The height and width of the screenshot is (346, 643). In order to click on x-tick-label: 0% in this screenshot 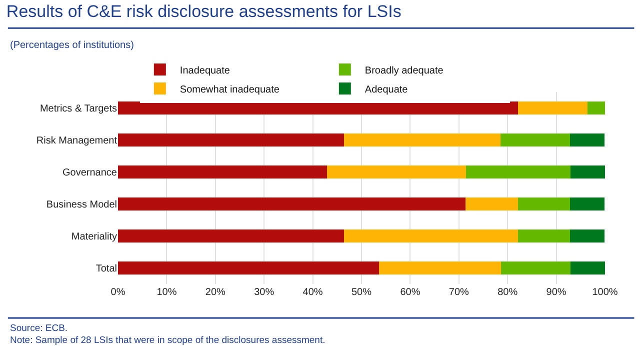, I will do `click(118, 292)`.